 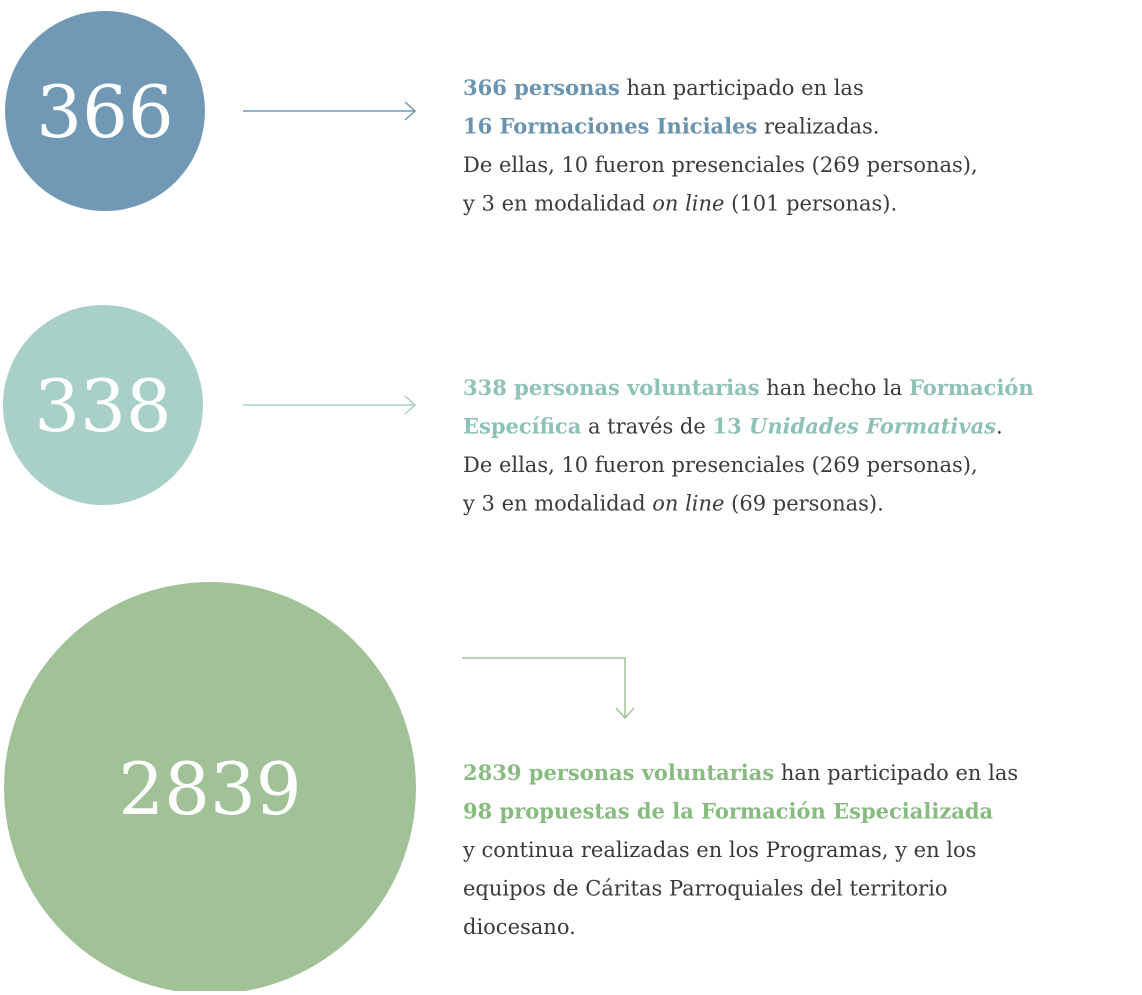 I want to click on highlight: 16 Formaciones Iniciales, so click(x=610, y=126).